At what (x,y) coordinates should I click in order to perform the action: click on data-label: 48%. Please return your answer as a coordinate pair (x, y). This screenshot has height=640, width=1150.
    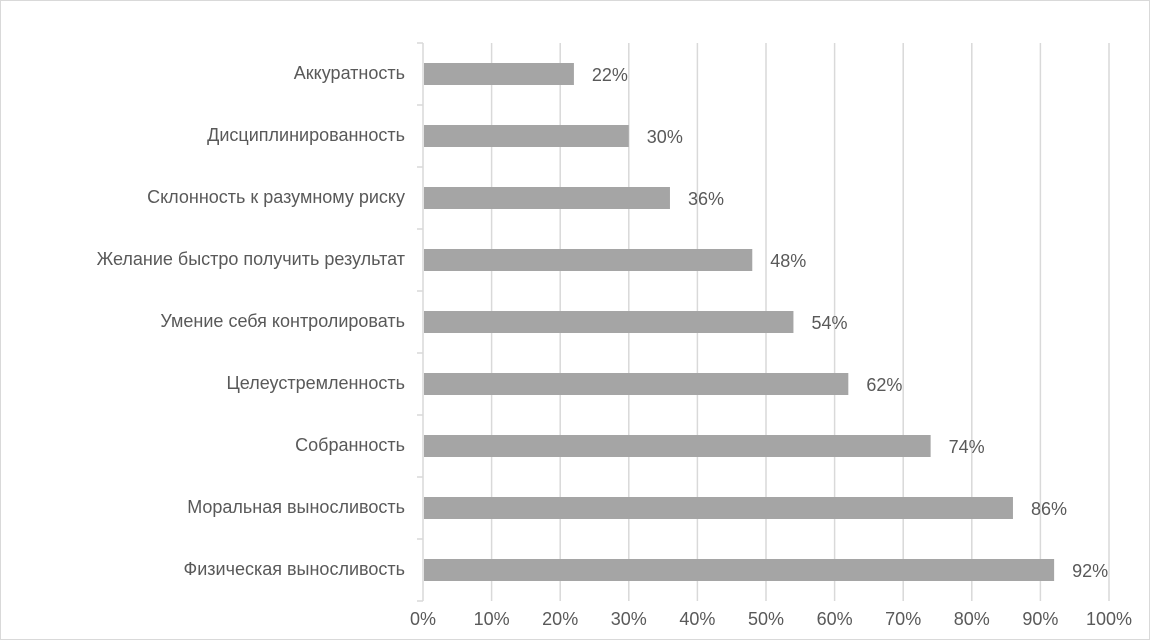
    Looking at the image, I should click on (788, 261).